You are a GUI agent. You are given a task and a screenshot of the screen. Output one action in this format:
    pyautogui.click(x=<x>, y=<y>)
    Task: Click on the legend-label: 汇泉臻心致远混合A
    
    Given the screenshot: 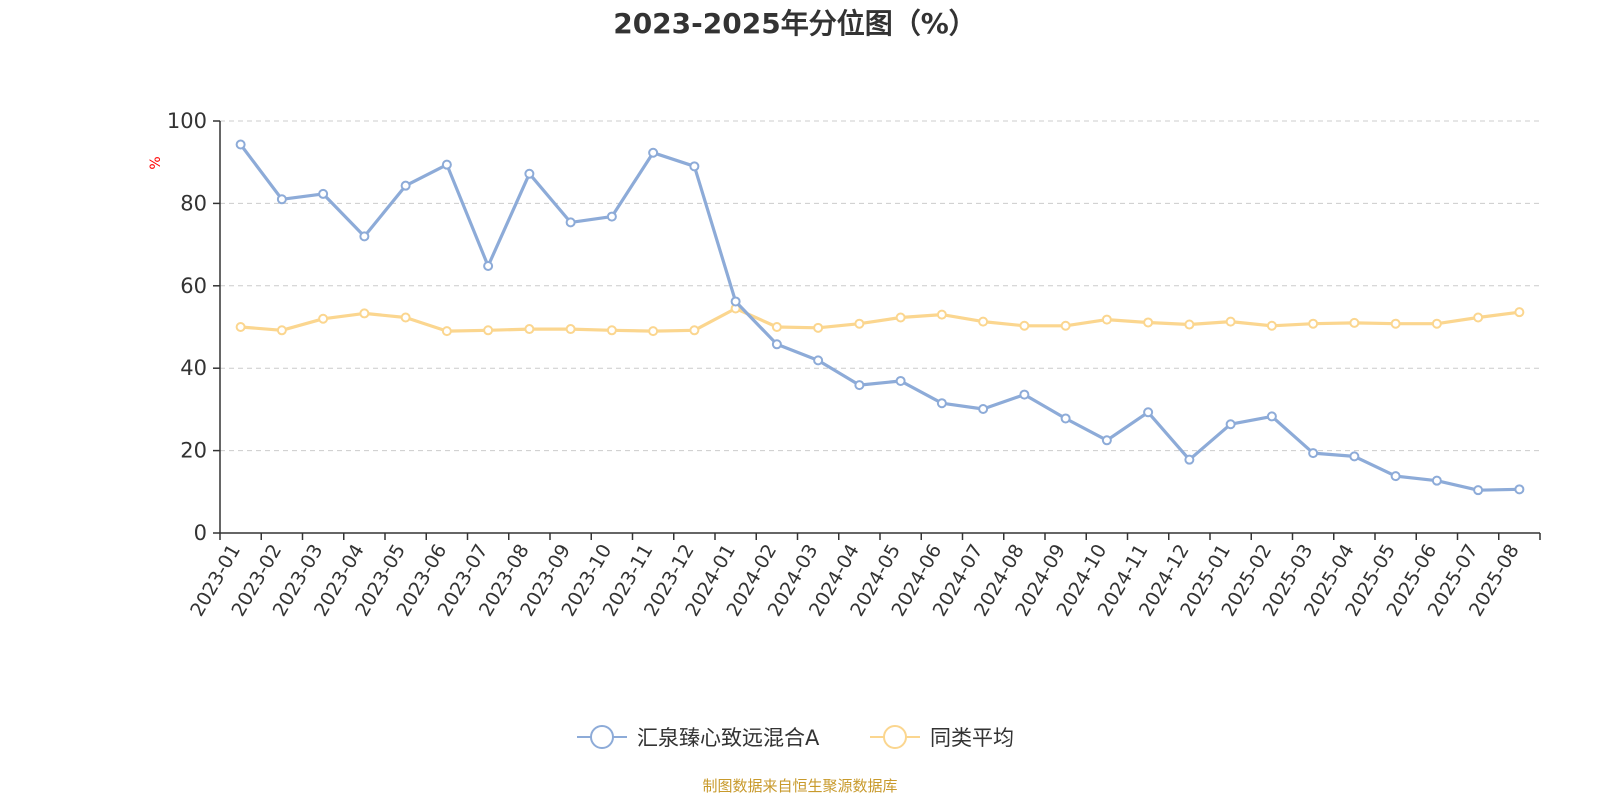 What is the action you would take?
    pyautogui.click(x=728, y=738)
    